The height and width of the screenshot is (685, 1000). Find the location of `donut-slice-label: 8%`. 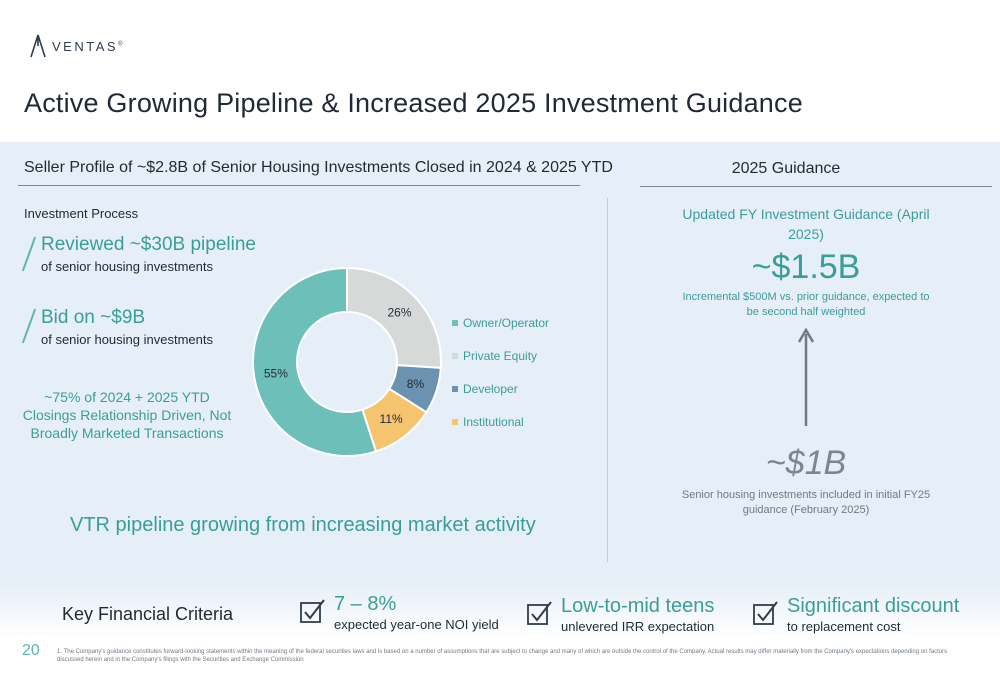

donut-slice-label: 8% is located at coordinates (416, 384).